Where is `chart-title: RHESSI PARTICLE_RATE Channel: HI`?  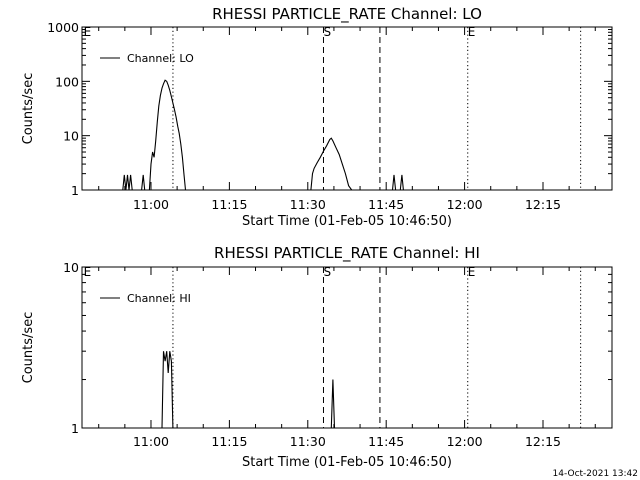 chart-title: RHESSI PARTICLE_RATE Channel: HI is located at coordinates (347, 253).